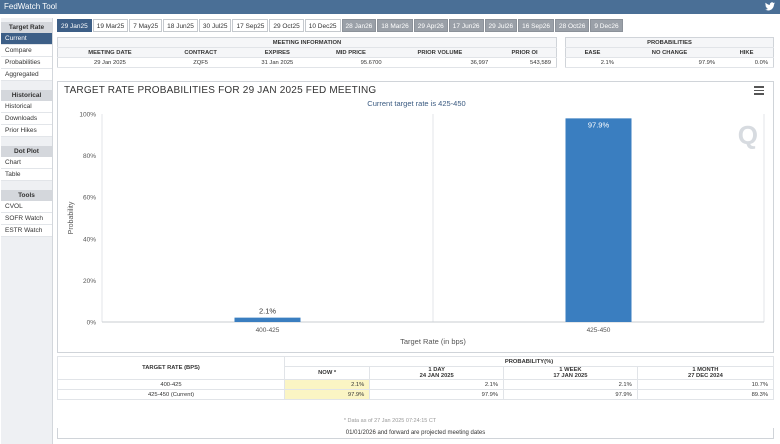 This screenshot has height=444, width=780. I want to click on tab-28-oct26: 28 Oct26, so click(572, 25).